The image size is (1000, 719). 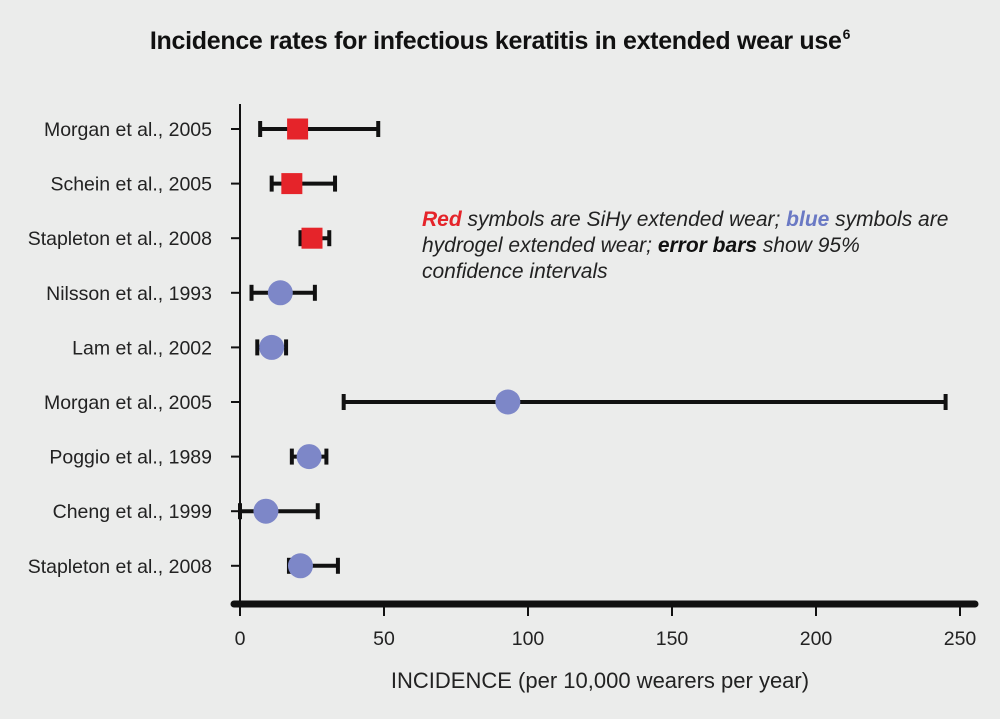 What do you see at coordinates (129, 294) in the screenshot?
I see `study-label: Nilsson et al., 1993` at bounding box center [129, 294].